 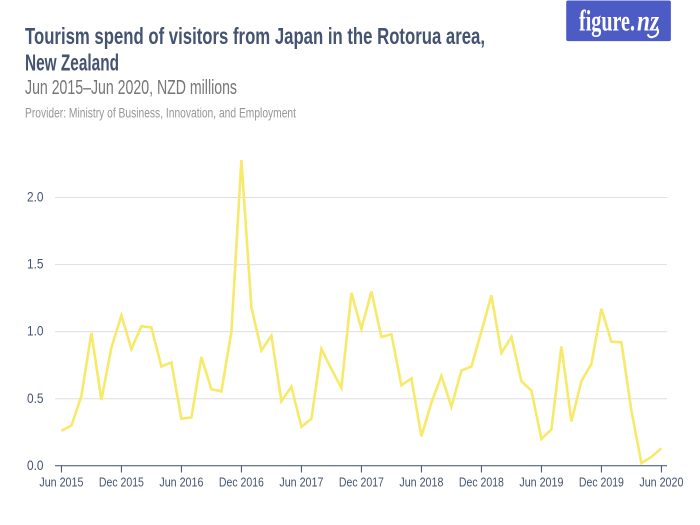 What do you see at coordinates (181, 482) in the screenshot?
I see `svg-text: Jun 2016` at bounding box center [181, 482].